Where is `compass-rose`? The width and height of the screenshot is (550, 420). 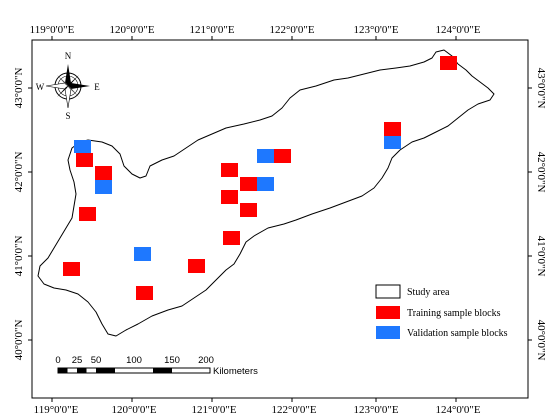 compass-rose is located at coordinates (67, 86).